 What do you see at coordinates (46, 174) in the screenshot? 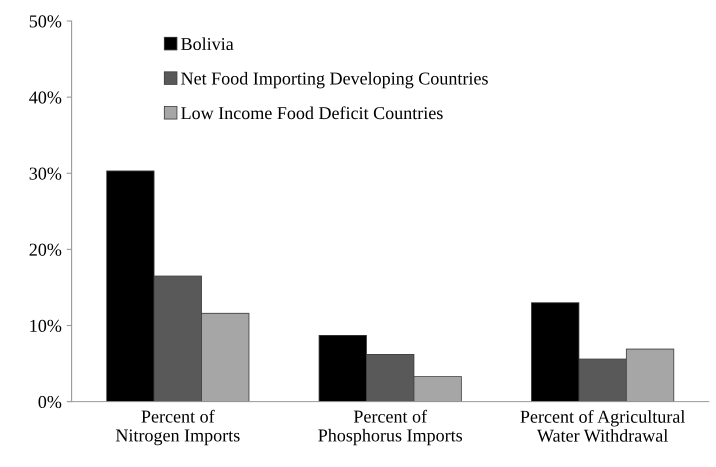
I see `y-tick-label: 30%` at bounding box center [46, 174].